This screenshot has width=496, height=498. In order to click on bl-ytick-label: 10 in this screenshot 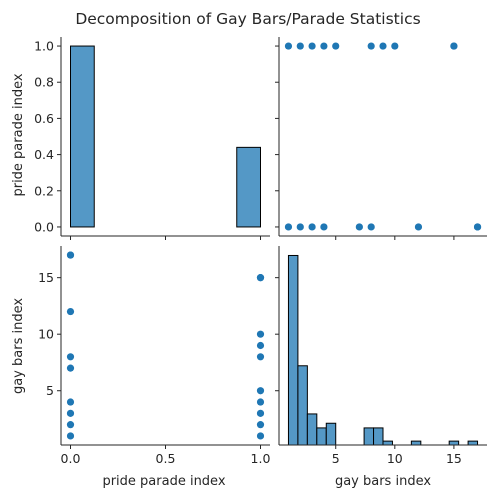, I will do `click(46, 334)`.